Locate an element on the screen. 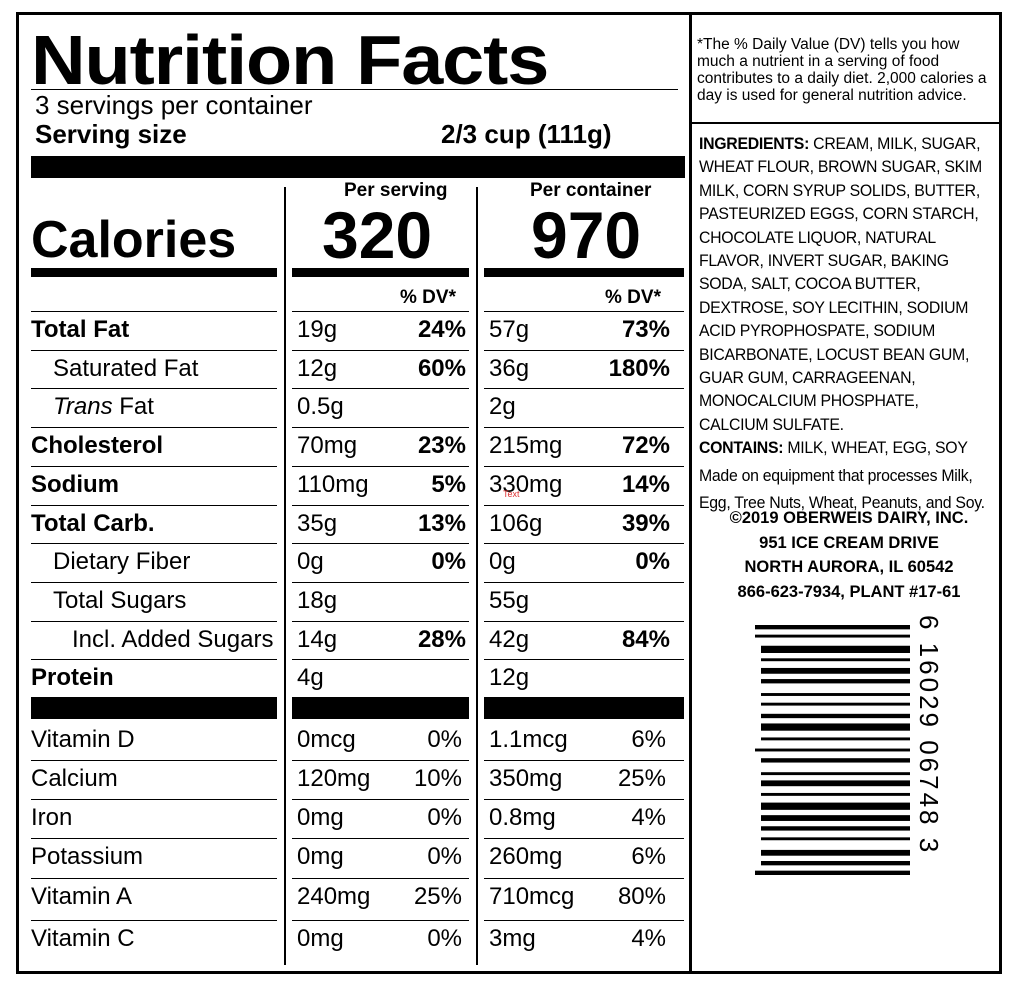 This screenshot has width=1024, height=994. calories-rule-mid is located at coordinates (380, 272).